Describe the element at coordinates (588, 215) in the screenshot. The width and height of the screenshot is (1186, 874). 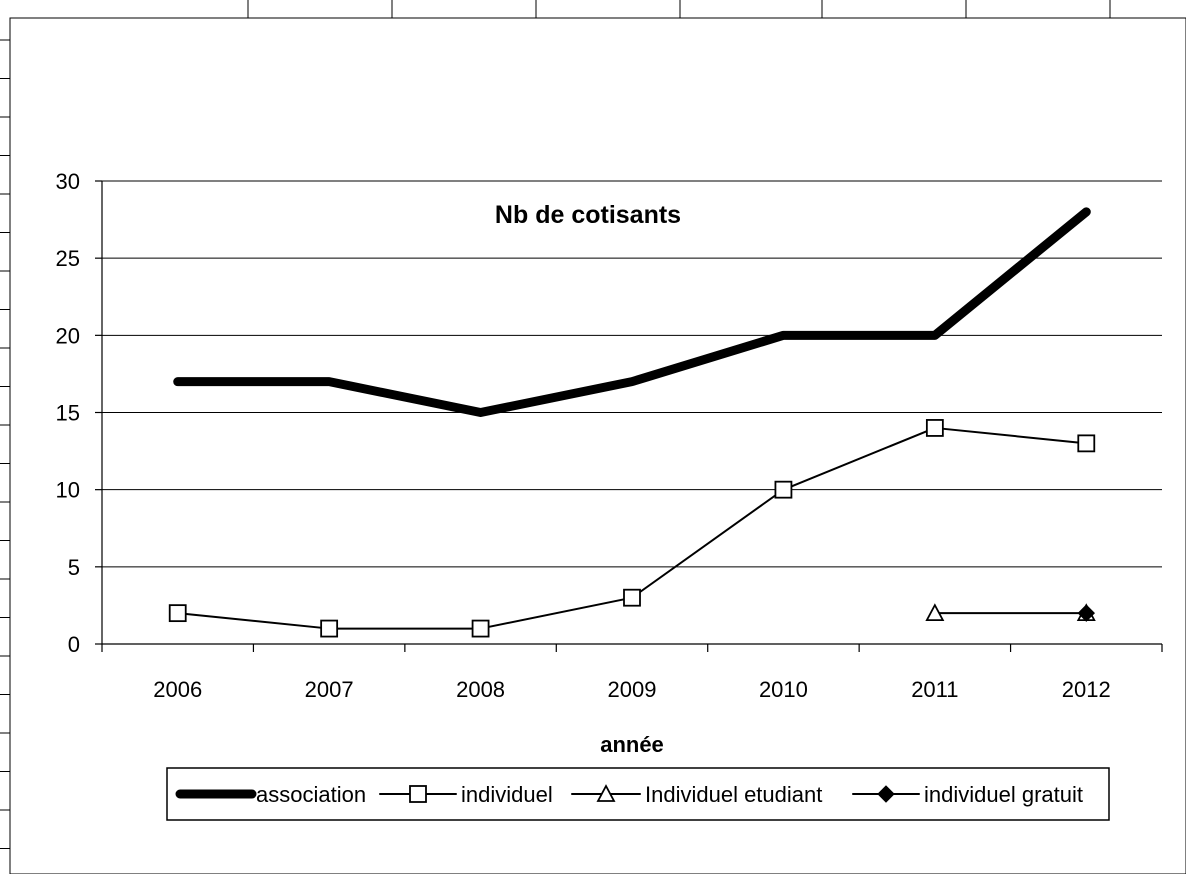
I see `chart-title: Nb de cotisants` at that location.